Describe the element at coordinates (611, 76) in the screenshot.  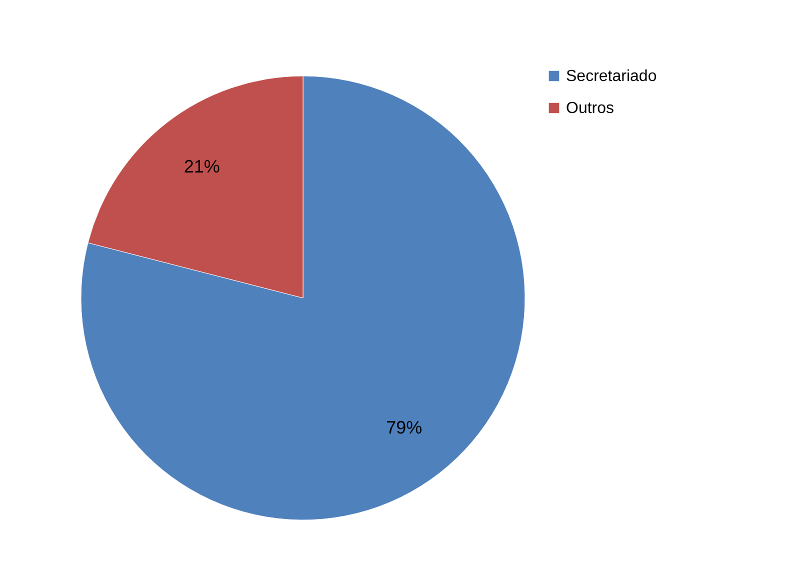
I see `legend-label: Secretariado` at that location.